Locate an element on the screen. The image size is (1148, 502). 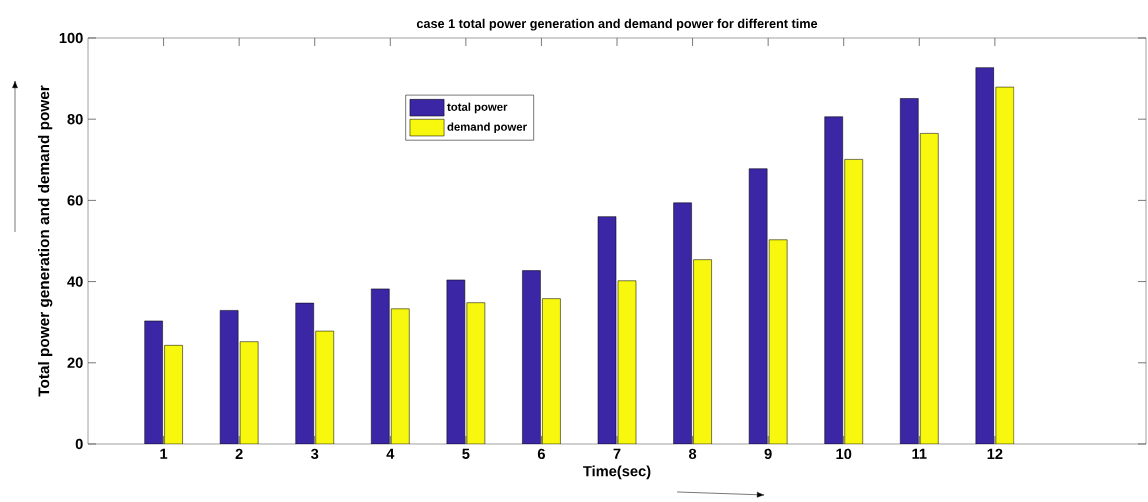
x-tick-label: 1 is located at coordinates (164, 453).